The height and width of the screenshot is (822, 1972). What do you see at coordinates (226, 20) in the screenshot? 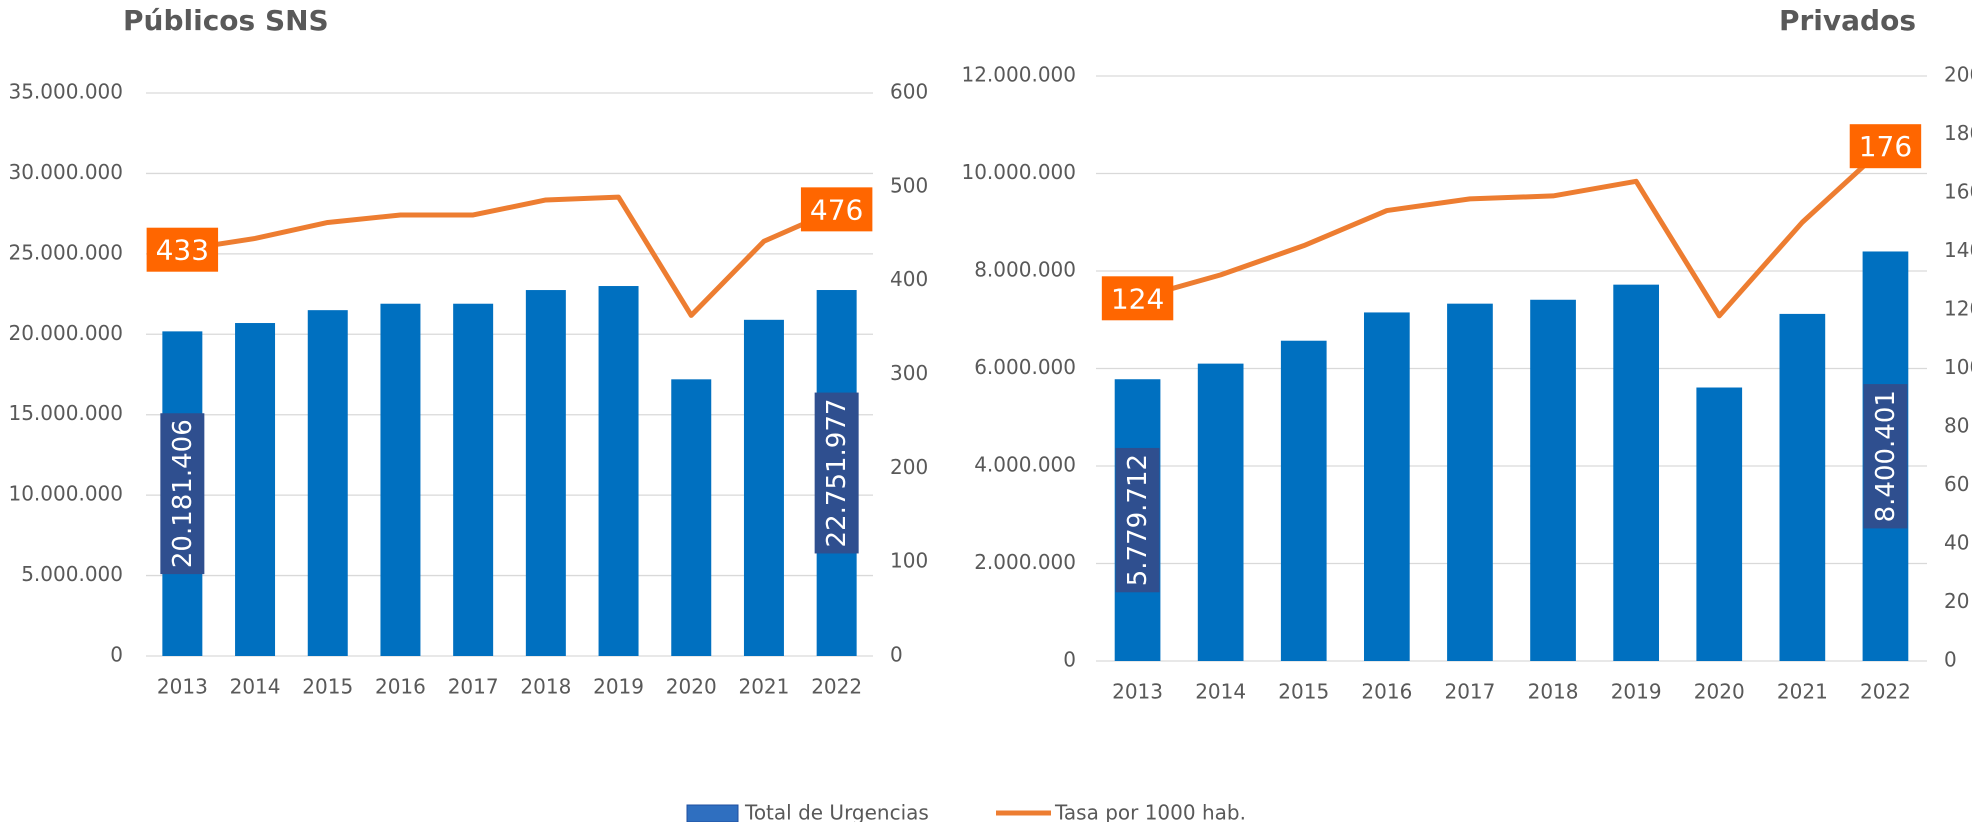
I see `chart-title: Públicos SNS` at bounding box center [226, 20].